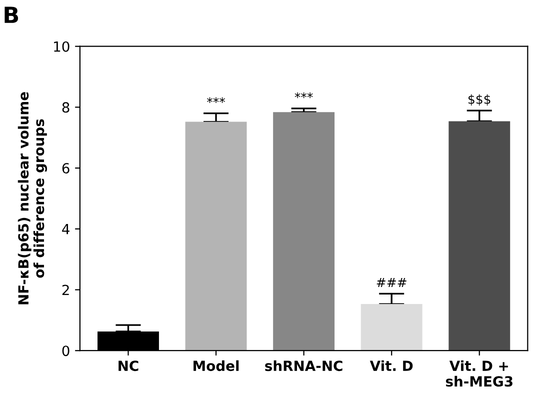  I want to click on annotation: ###, so click(391, 282).